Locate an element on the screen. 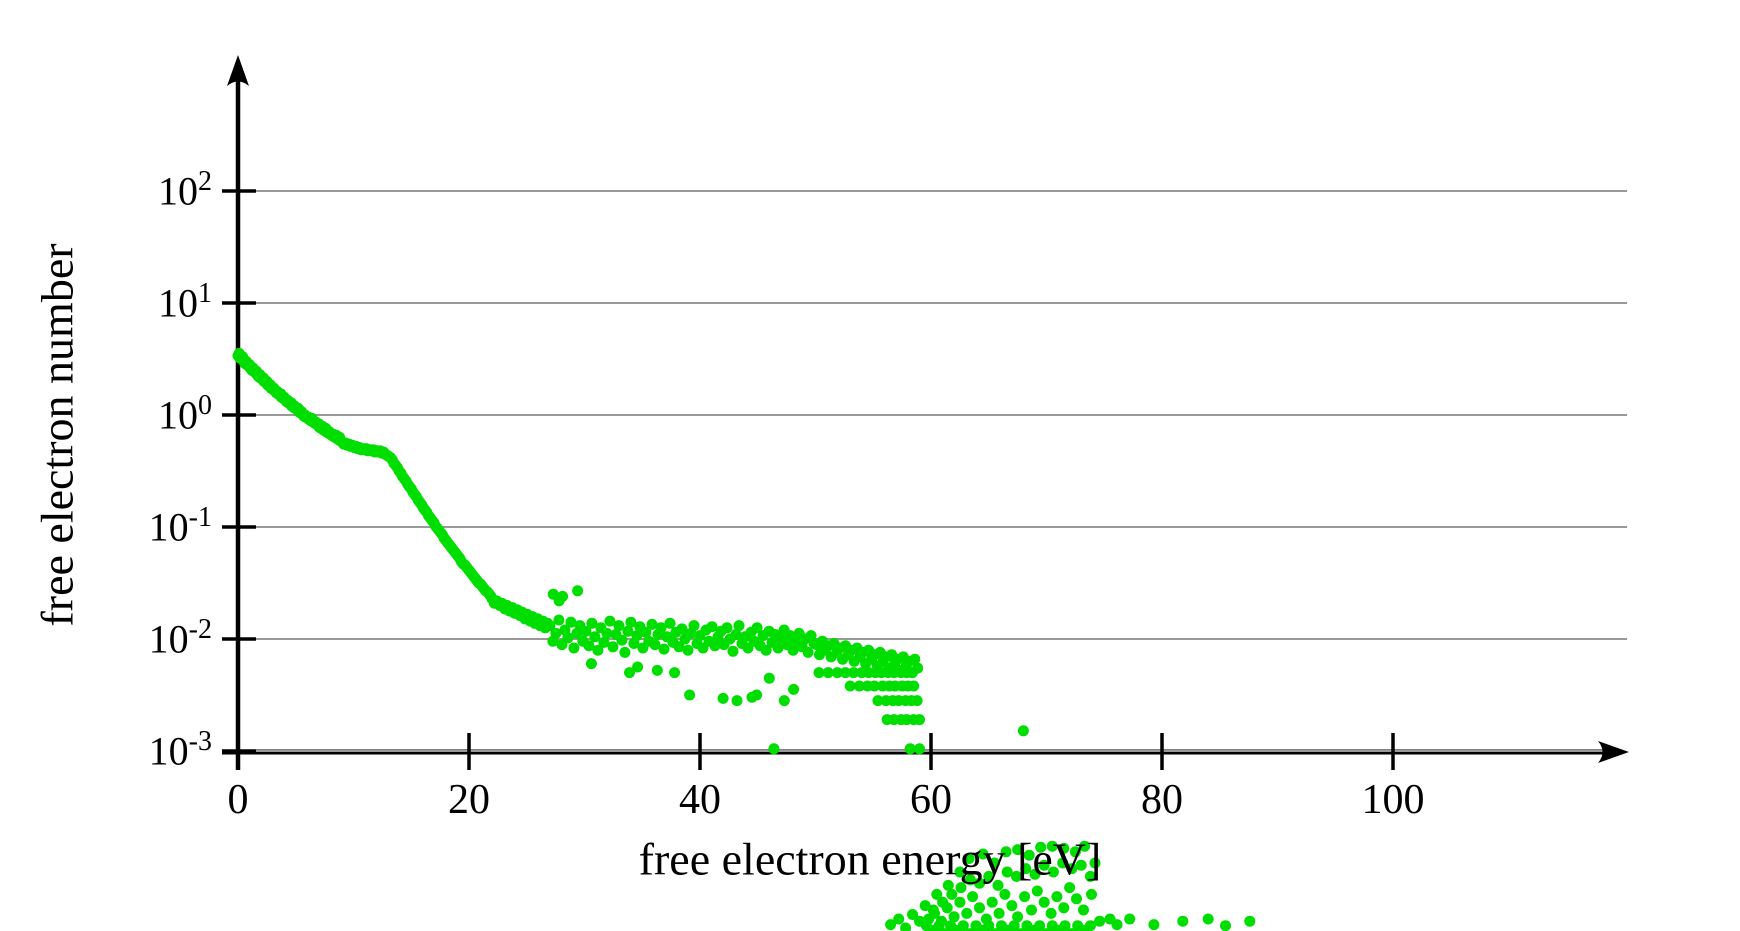 Image resolution: width=1740 pixels, height=931 pixels. x-tick-label: 100 is located at coordinates (1393, 800).